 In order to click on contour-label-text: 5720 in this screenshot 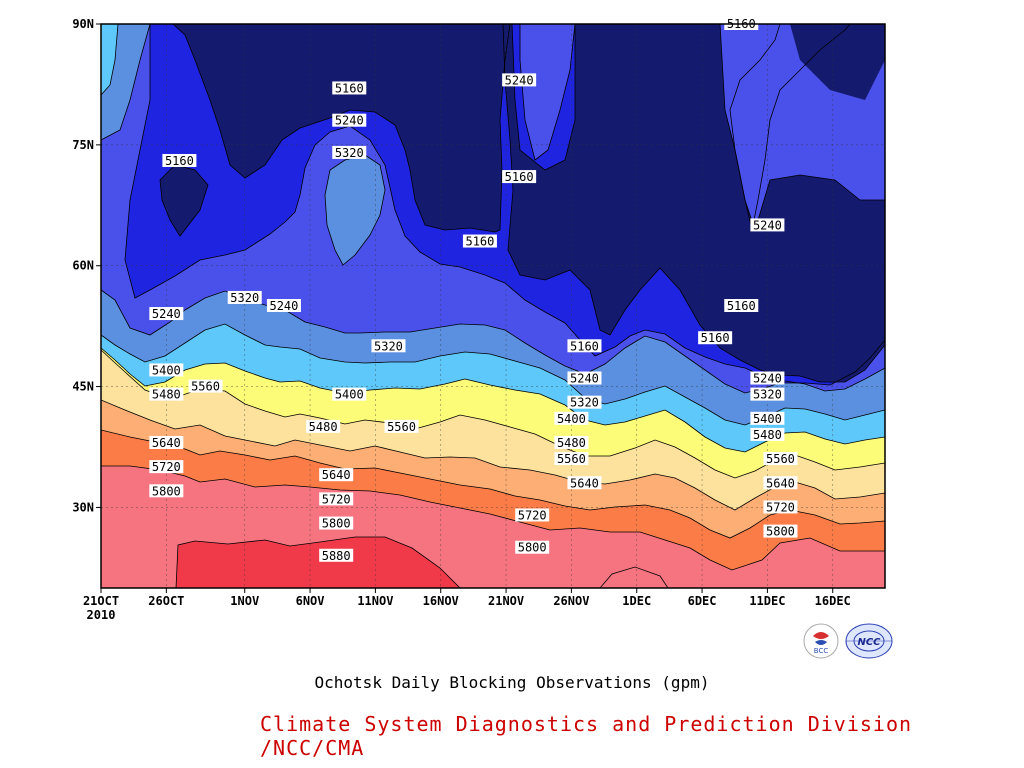, I will do `click(336, 499)`.